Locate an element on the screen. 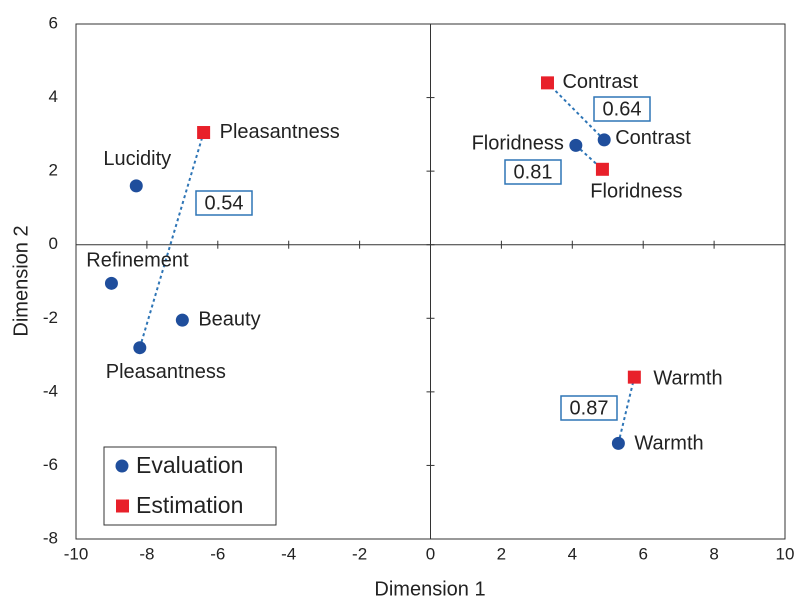  point-label: Refinement is located at coordinates (137, 261).